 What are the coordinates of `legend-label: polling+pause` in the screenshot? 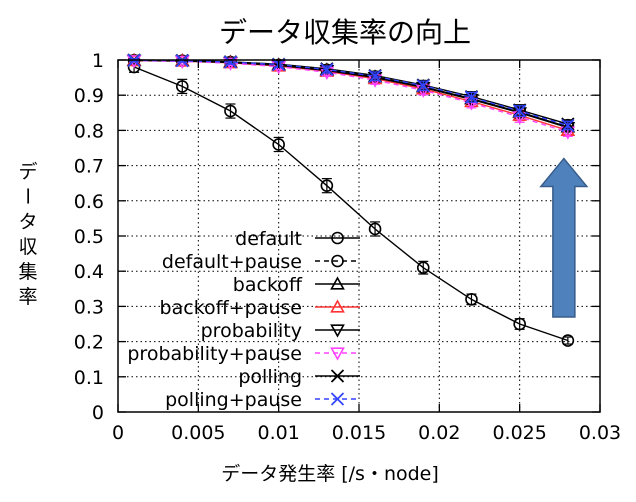 It's located at (233, 400).